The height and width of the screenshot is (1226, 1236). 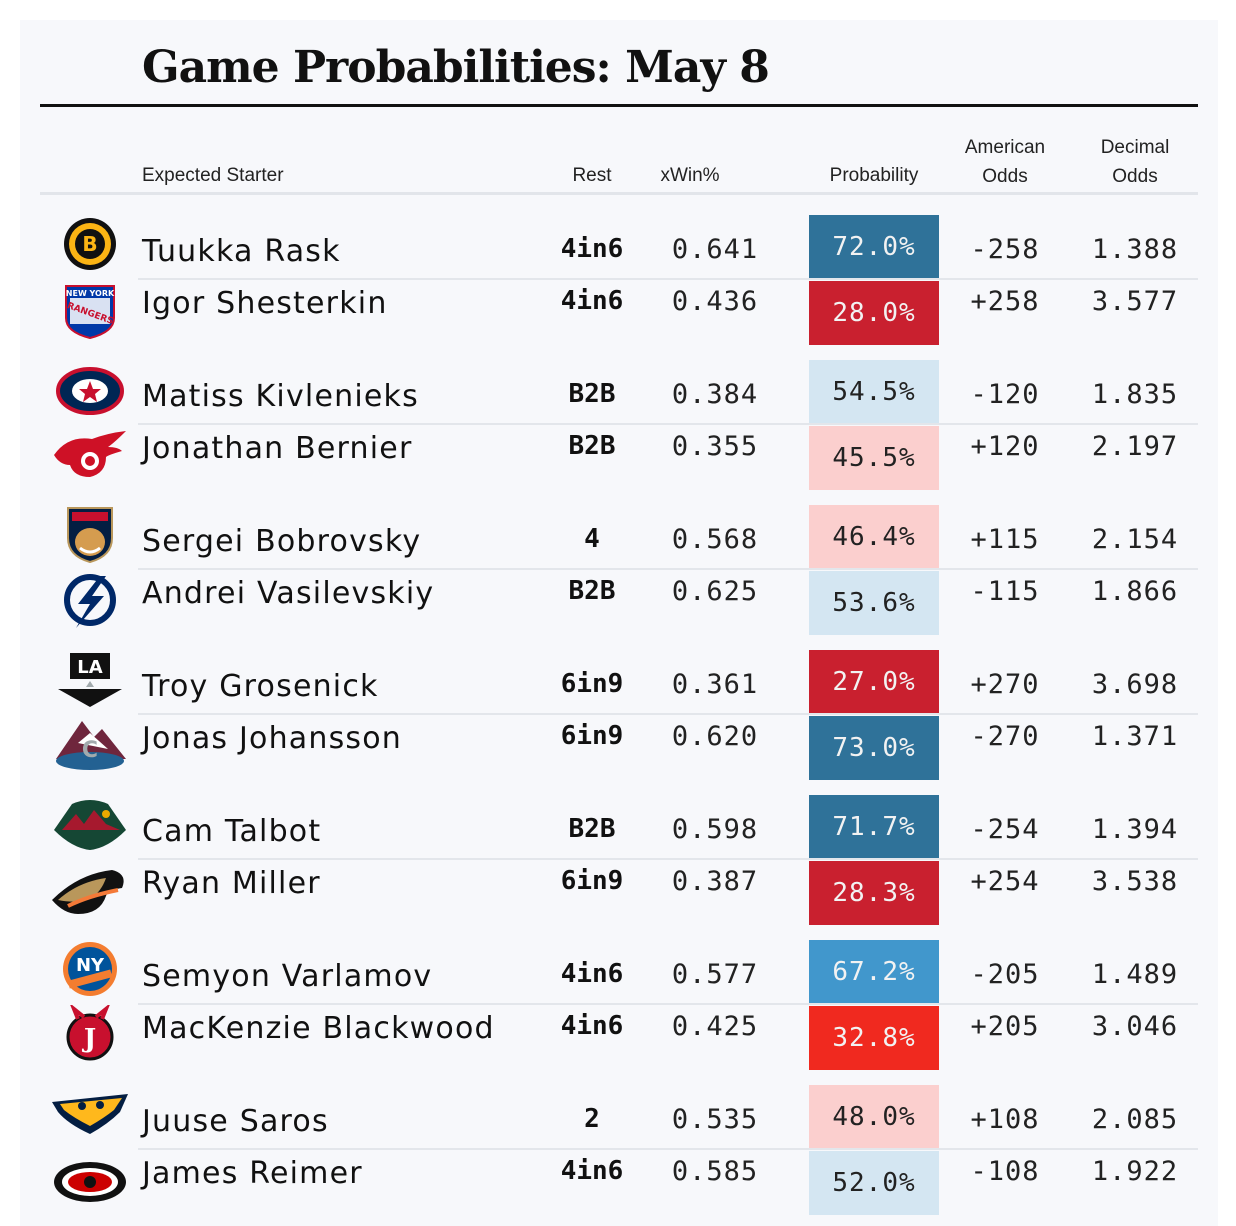 What do you see at coordinates (1005, 1026) in the screenshot?
I see `american-odds-value: +205` at bounding box center [1005, 1026].